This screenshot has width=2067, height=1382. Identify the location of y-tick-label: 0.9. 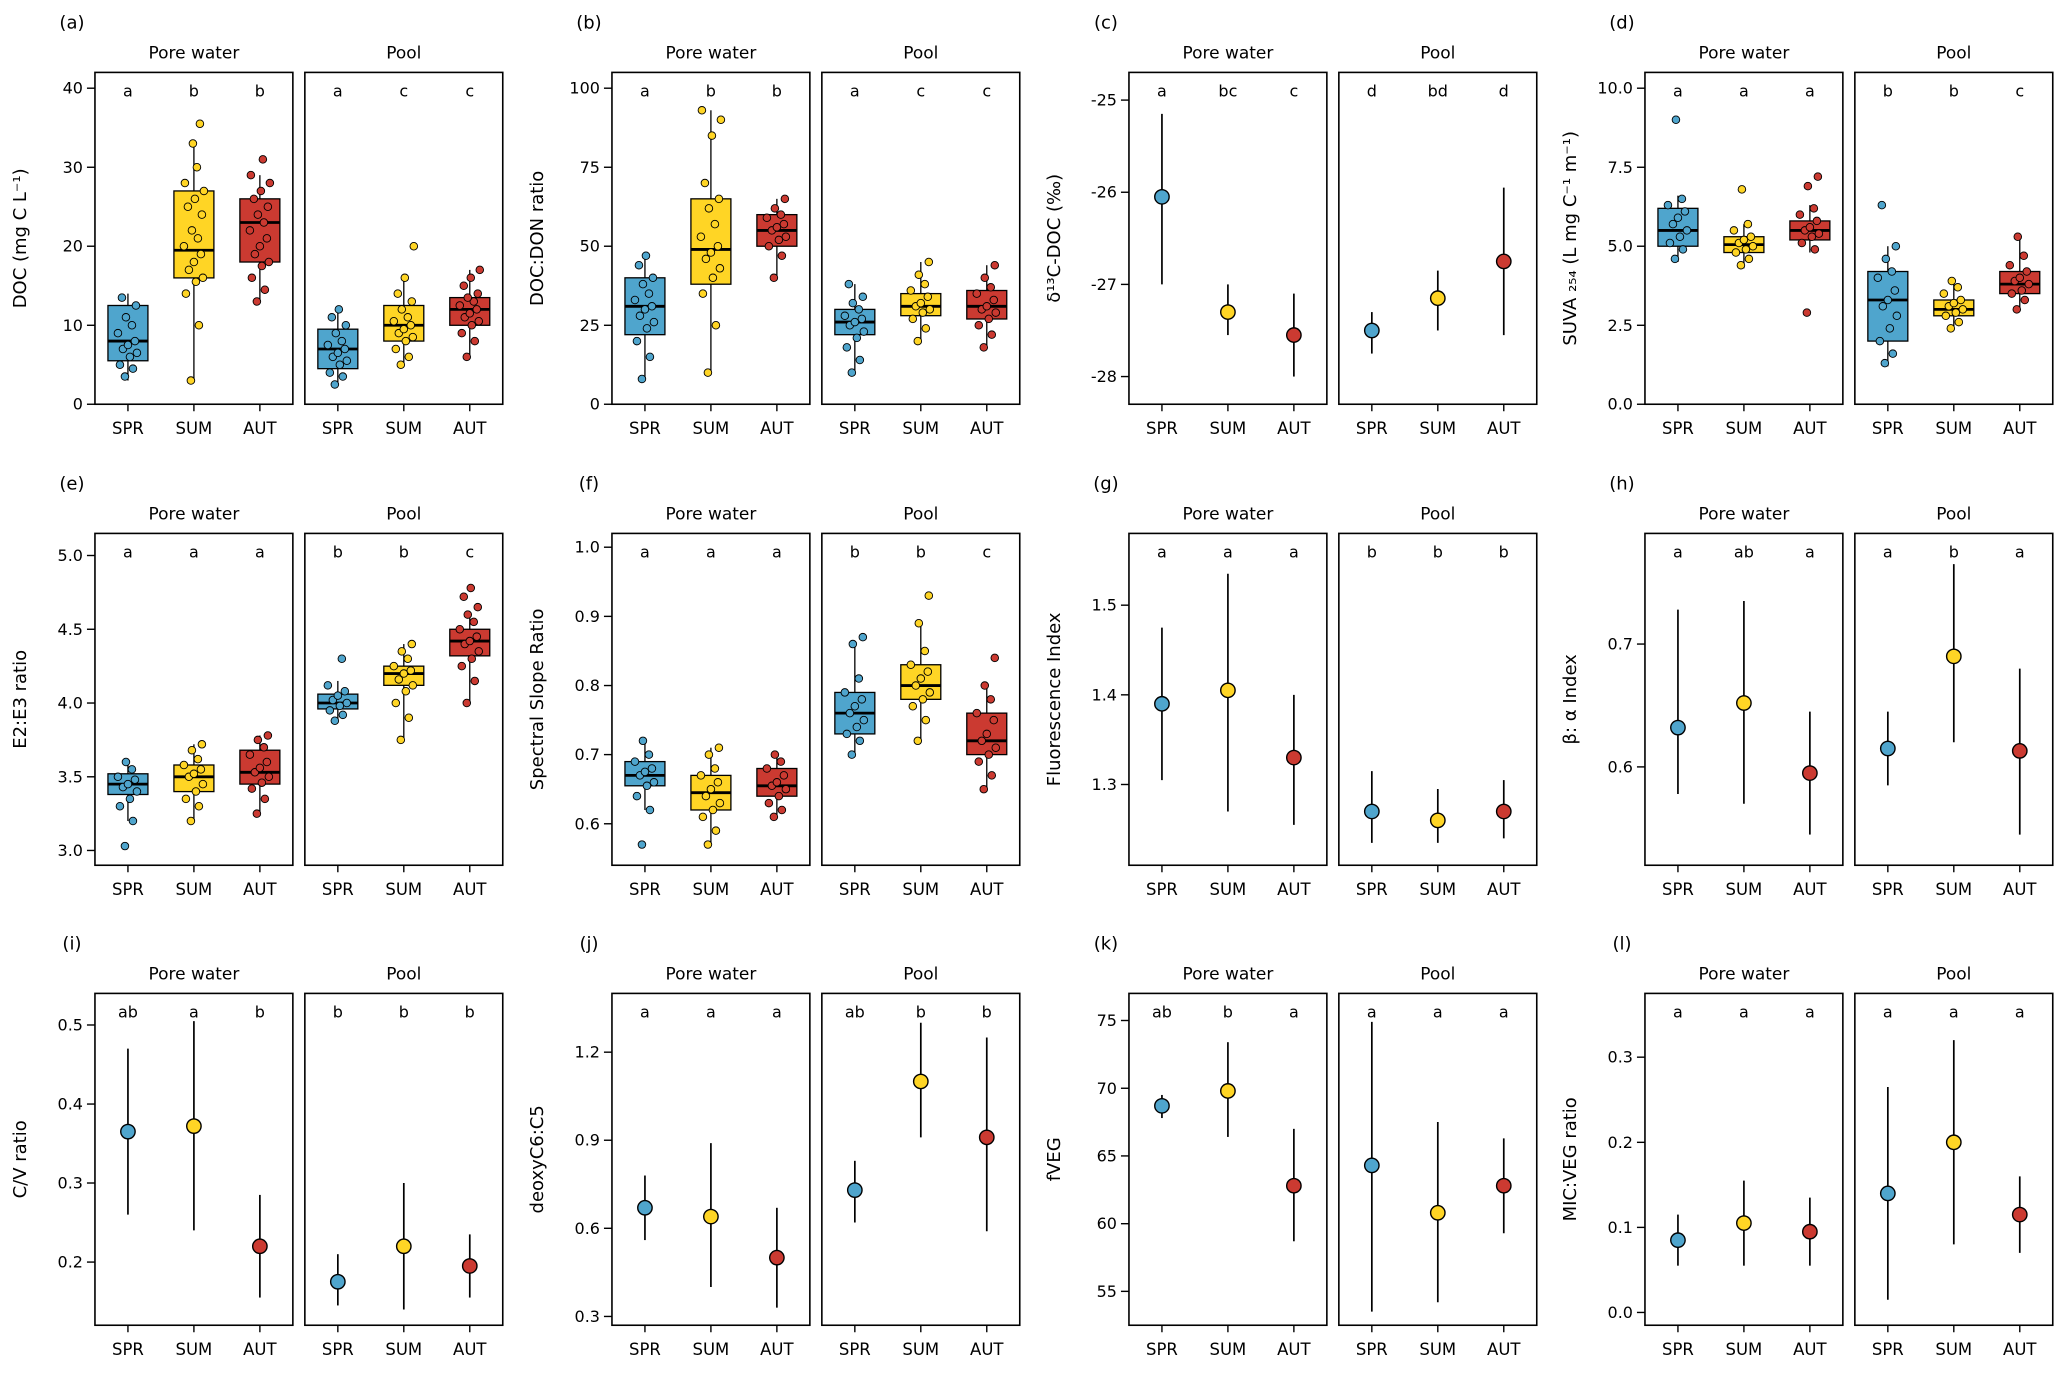
(586, 1140).